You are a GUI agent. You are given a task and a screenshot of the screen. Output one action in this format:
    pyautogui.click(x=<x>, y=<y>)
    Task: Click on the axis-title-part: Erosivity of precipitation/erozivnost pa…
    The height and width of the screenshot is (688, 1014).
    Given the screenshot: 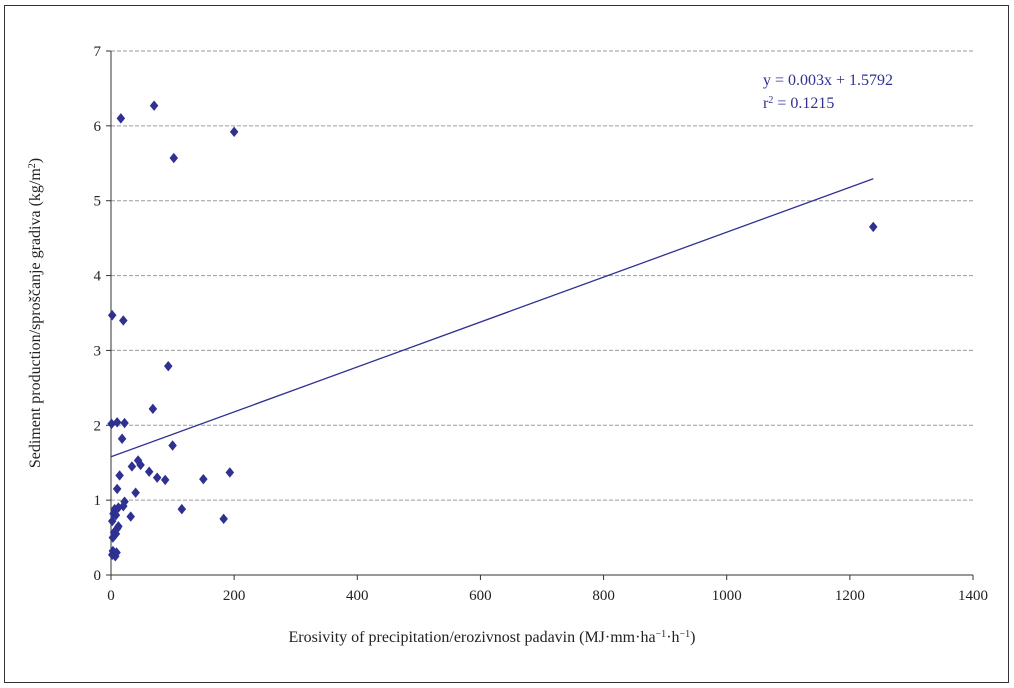 What is the action you would take?
    pyautogui.click(x=472, y=637)
    